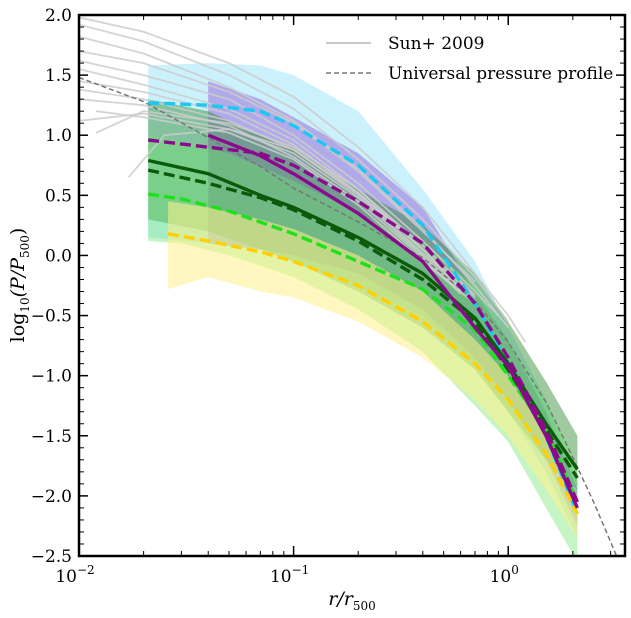 This screenshot has width=631, height=618. I want to click on y-tick-label: −0.5, so click(51, 317).